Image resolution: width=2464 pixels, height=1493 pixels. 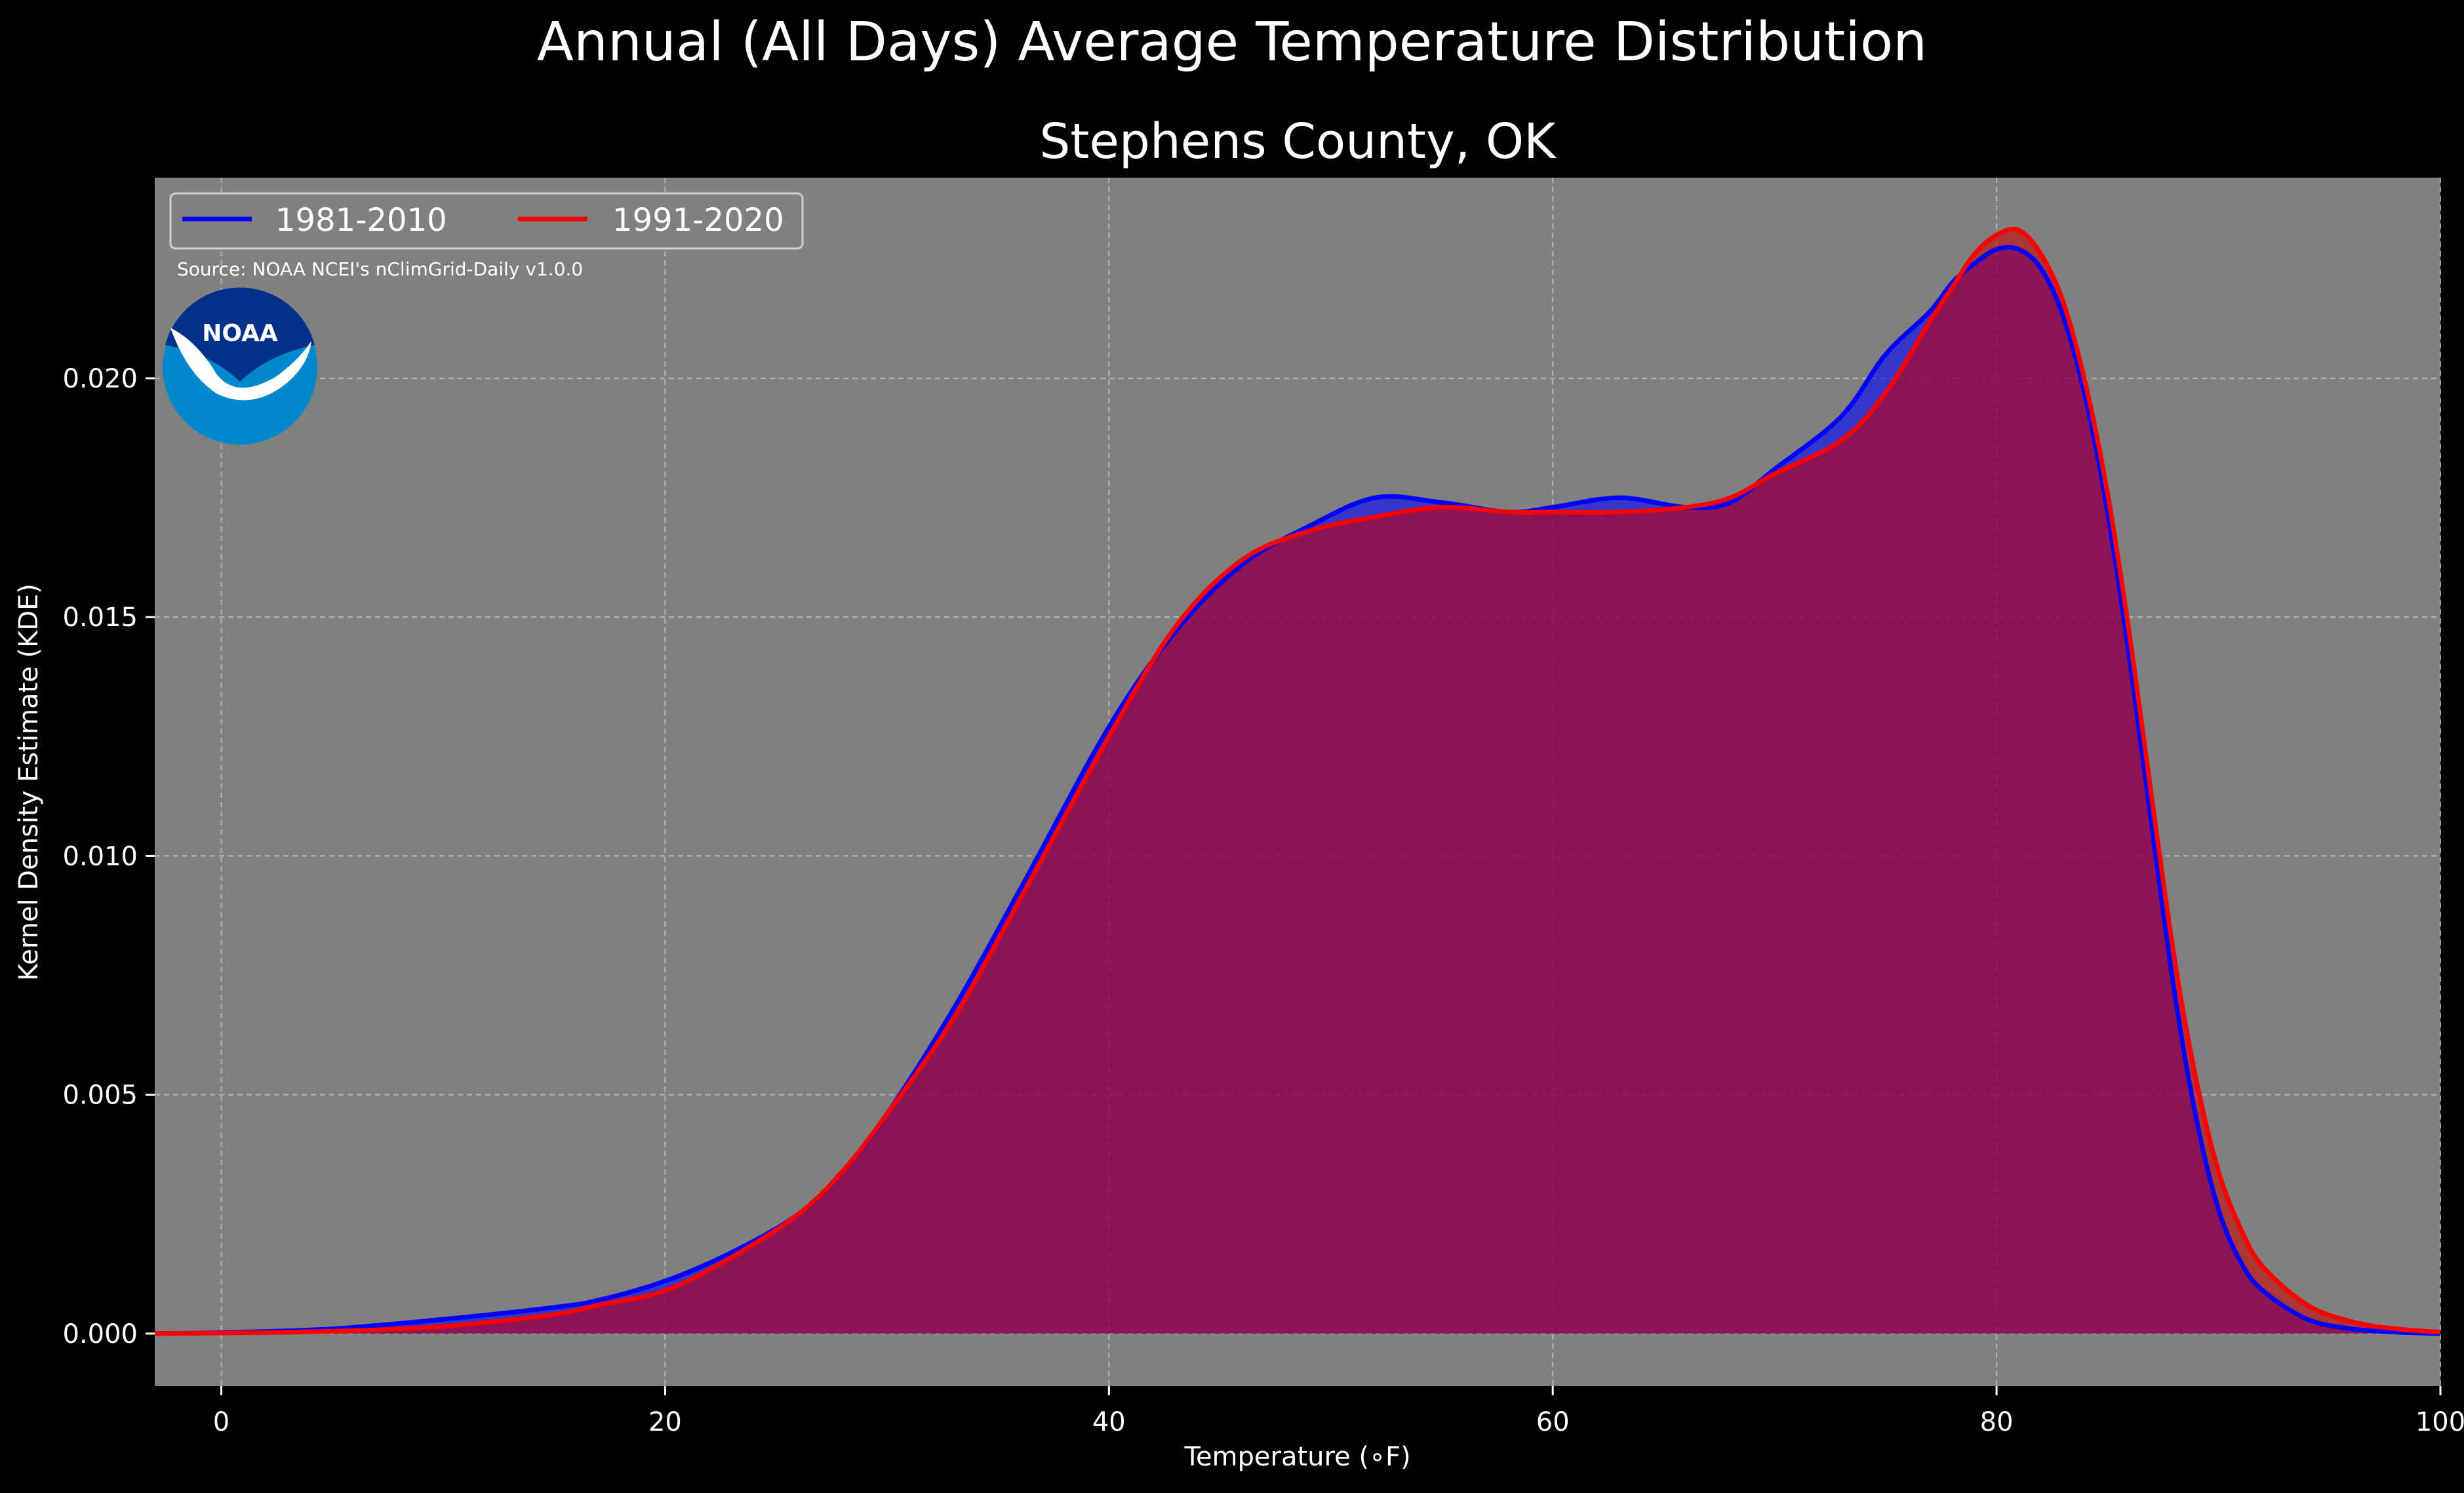 What do you see at coordinates (1553, 1422) in the screenshot?
I see `x-tick-label: 60` at bounding box center [1553, 1422].